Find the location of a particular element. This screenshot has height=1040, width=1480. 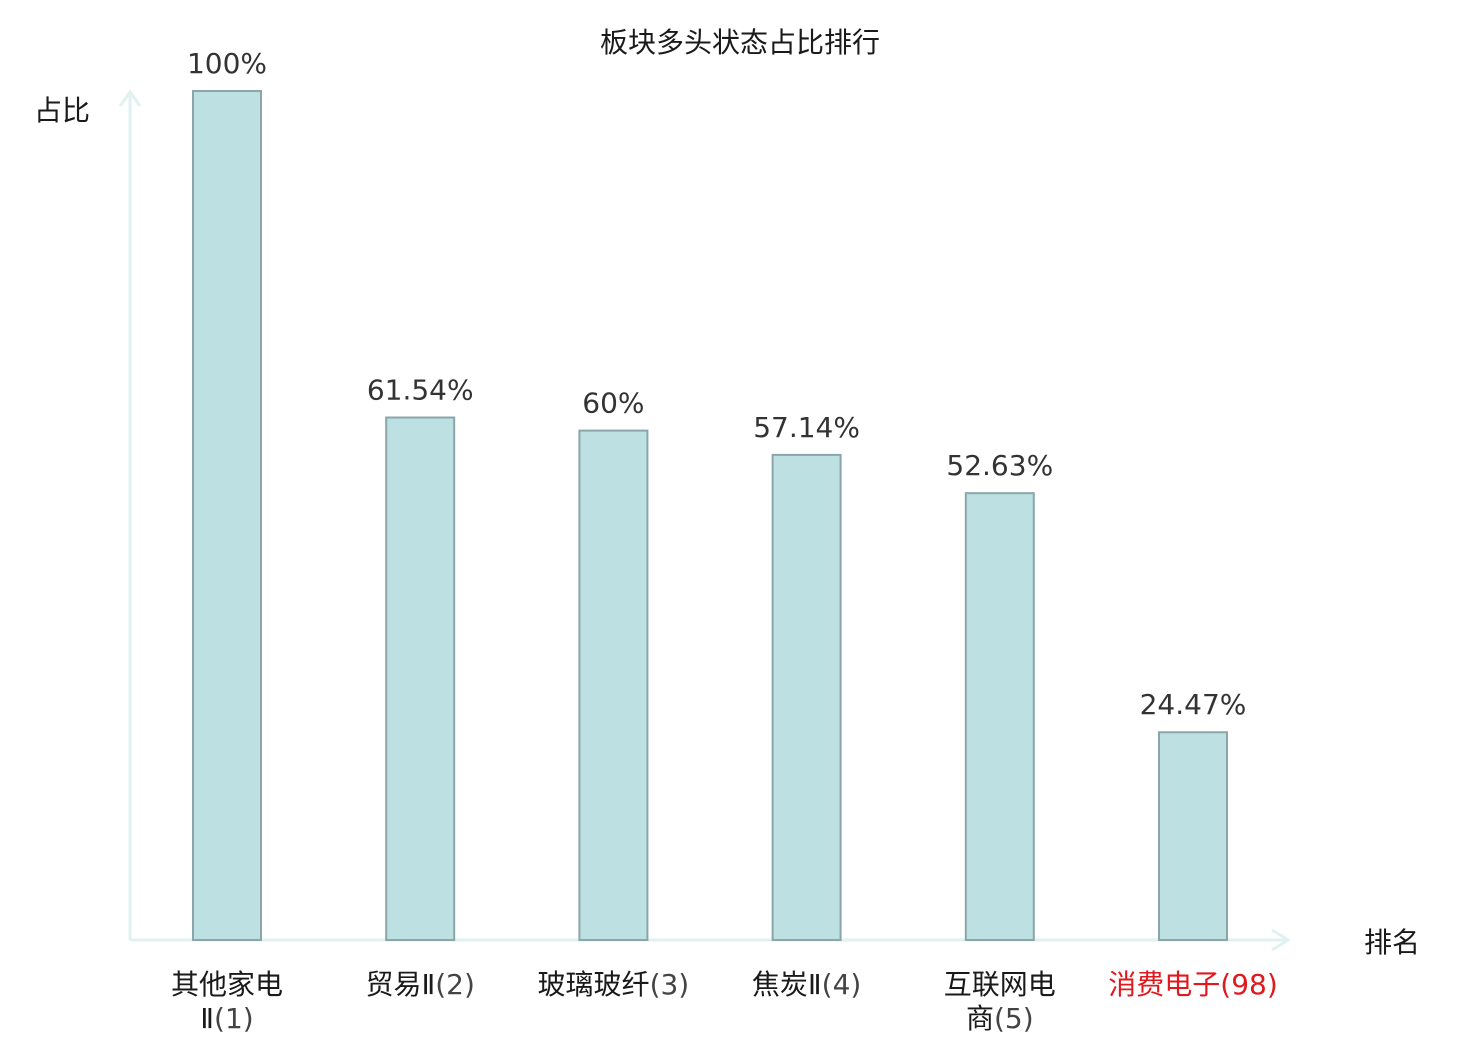

x-axis-label: 排名 is located at coordinates (1392, 942).